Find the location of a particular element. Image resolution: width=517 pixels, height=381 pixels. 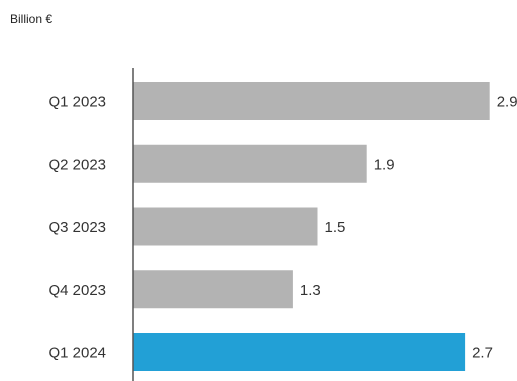

category-label: Q2 2023 is located at coordinates (77, 164).